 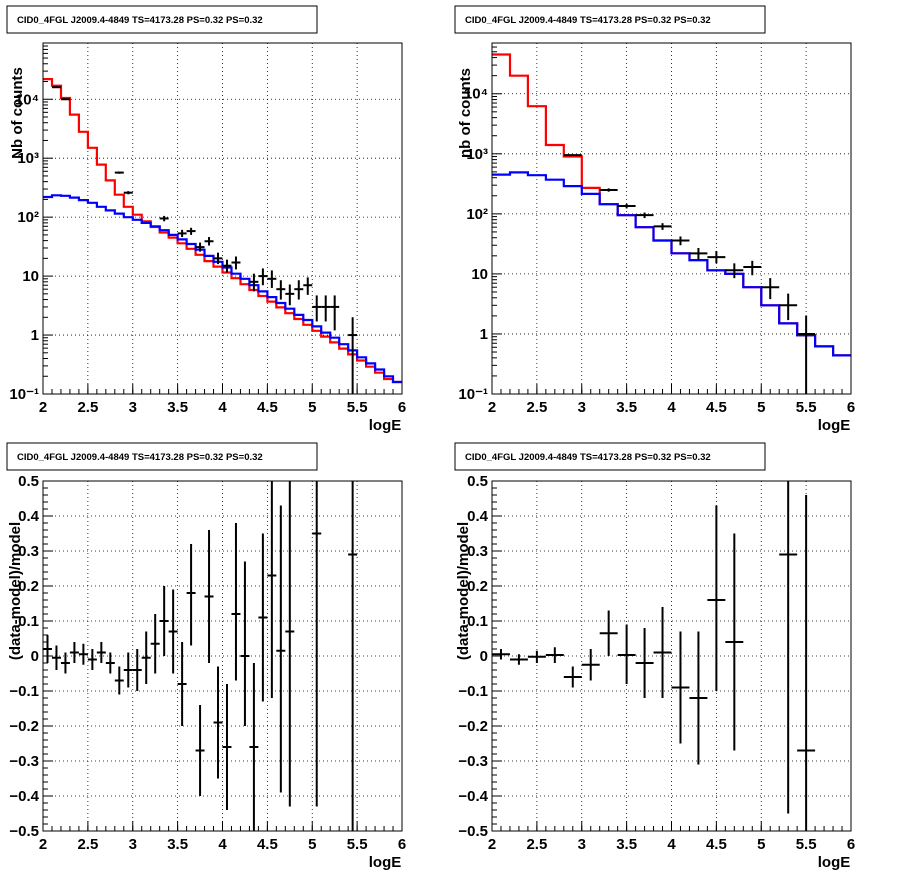 What do you see at coordinates (222, 231) in the screenshot?
I see `total-model-curve` at bounding box center [222, 231].